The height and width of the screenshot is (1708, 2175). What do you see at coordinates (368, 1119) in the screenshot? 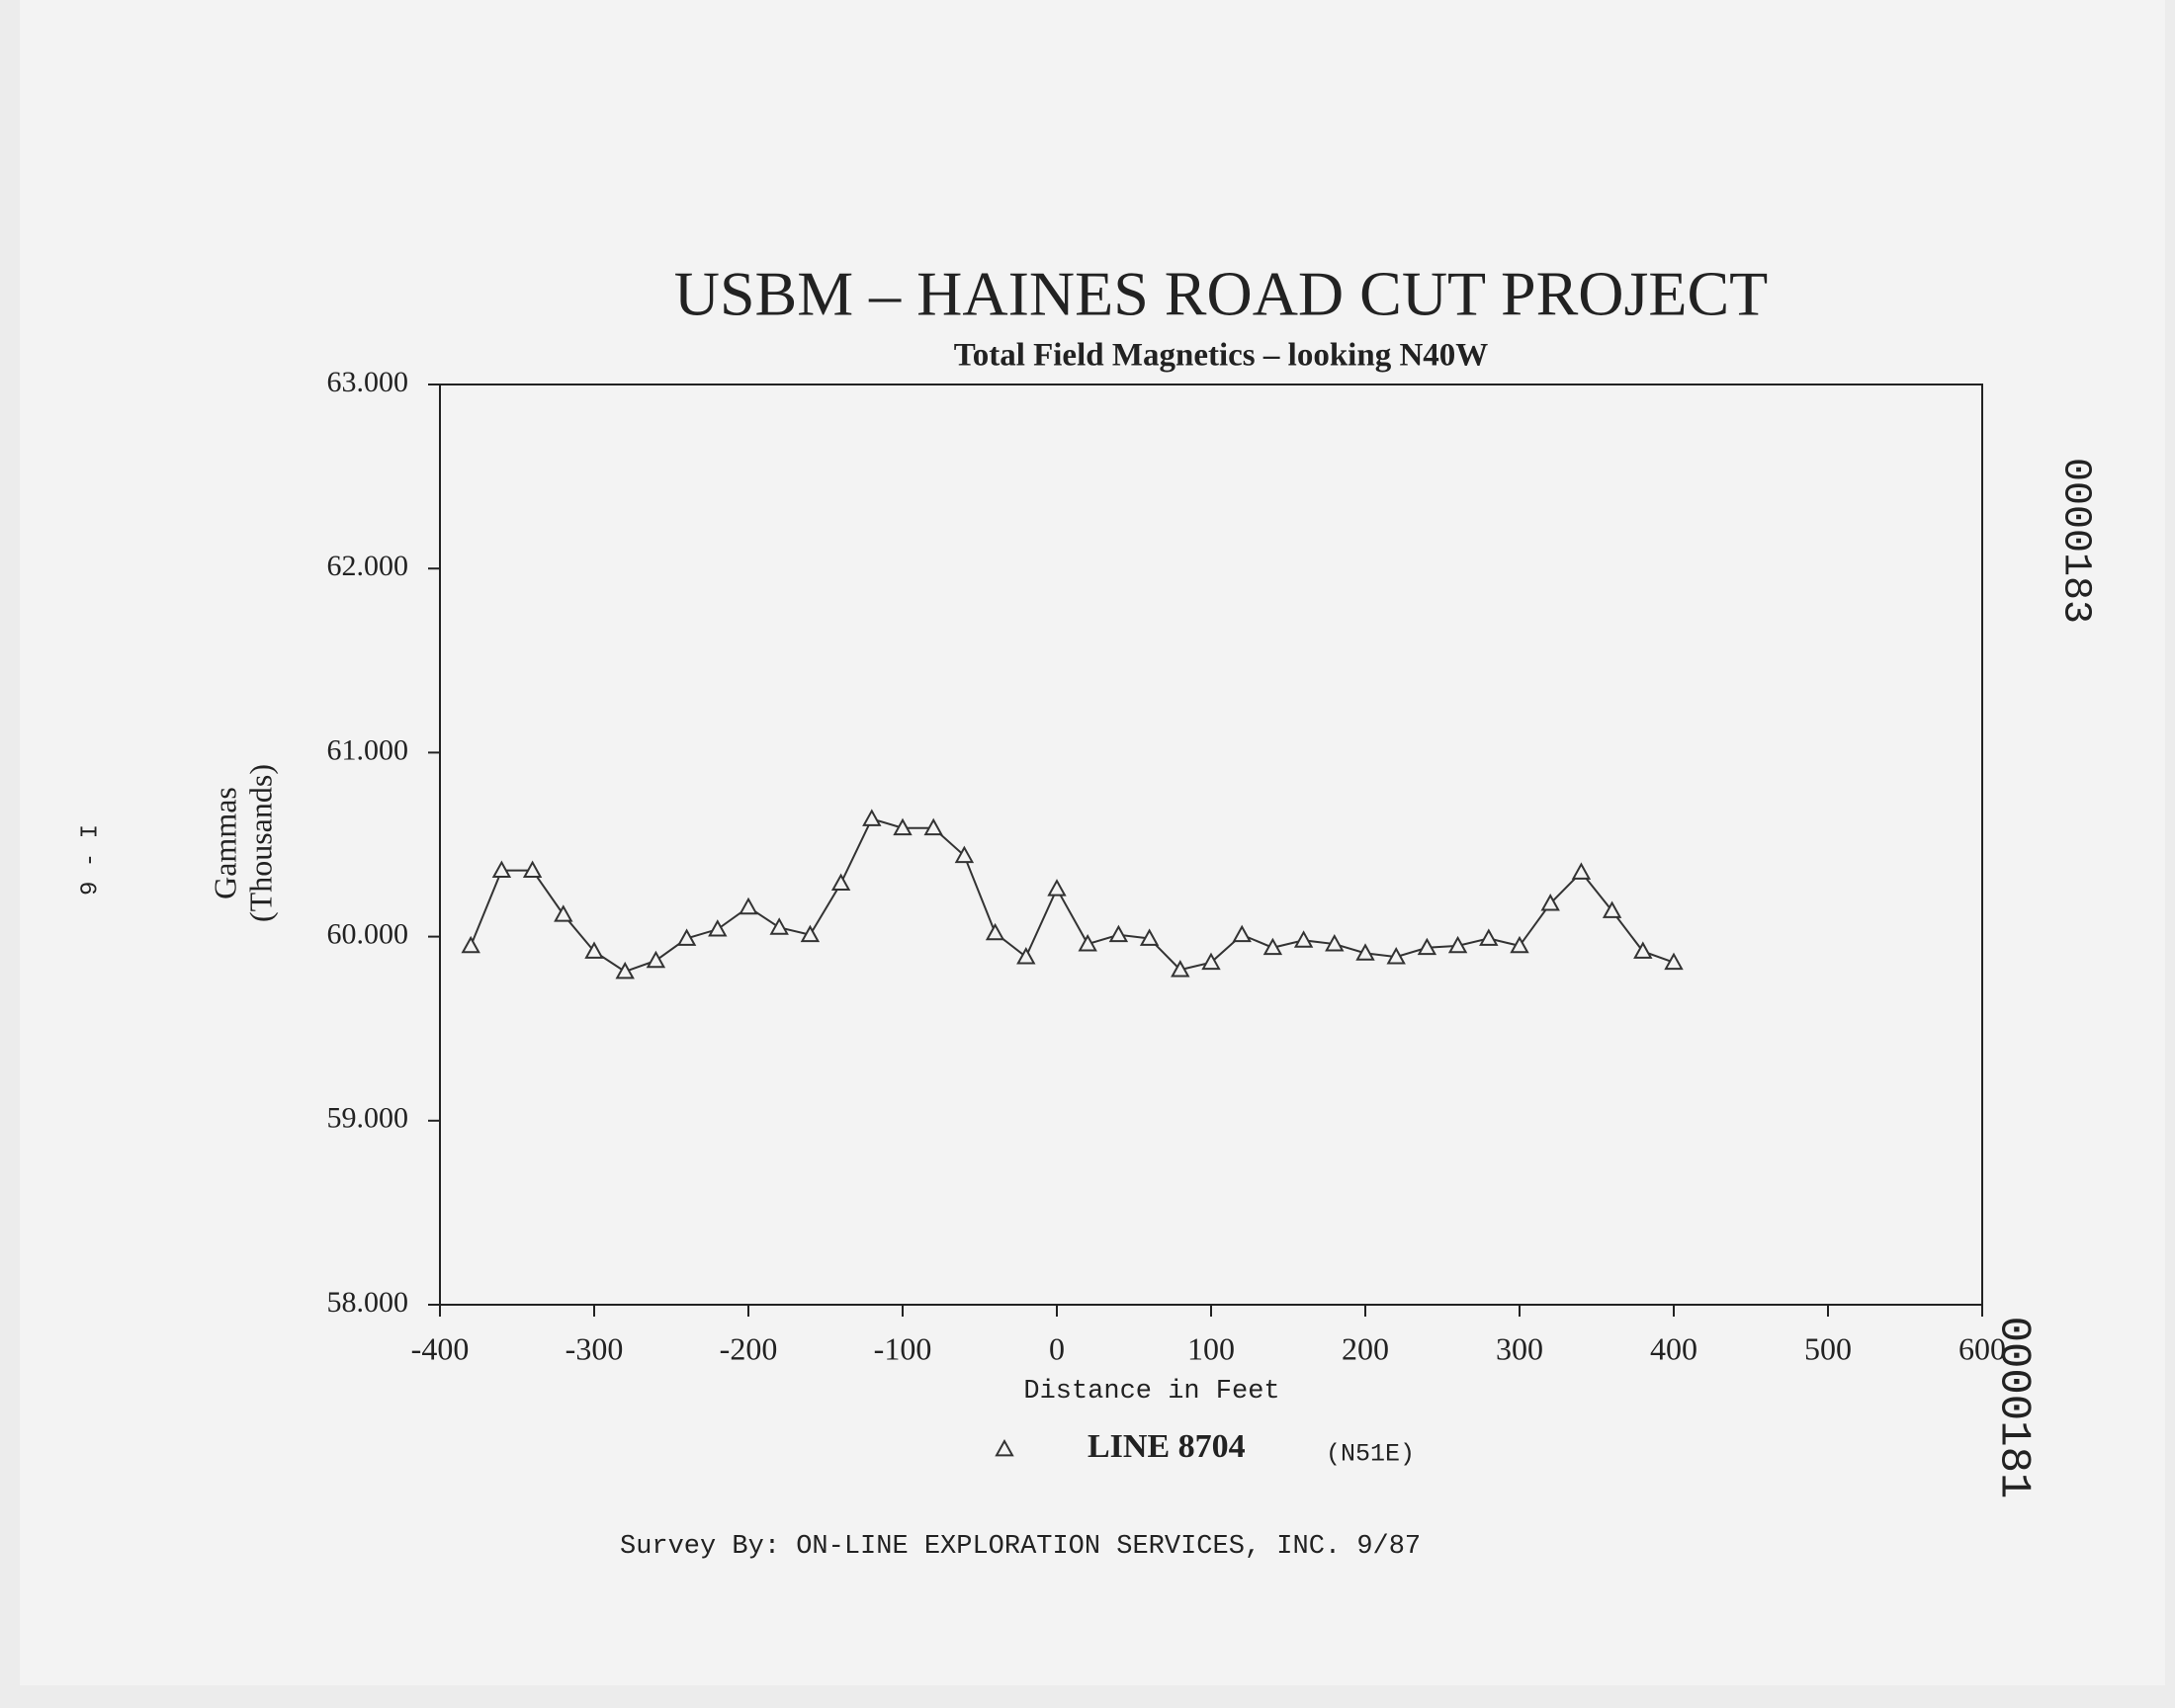
I see `y-tick-label: 59.000` at bounding box center [368, 1119].